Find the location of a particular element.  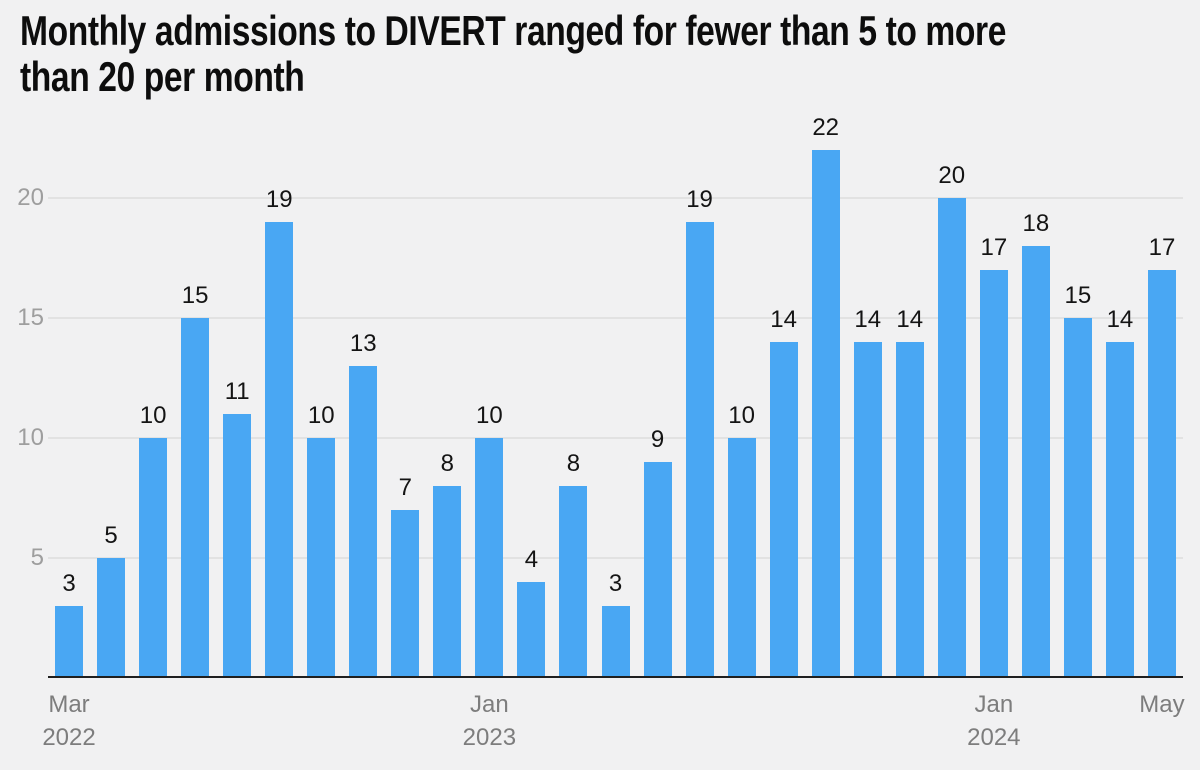

bar-aug-2022 is located at coordinates (279, 450).